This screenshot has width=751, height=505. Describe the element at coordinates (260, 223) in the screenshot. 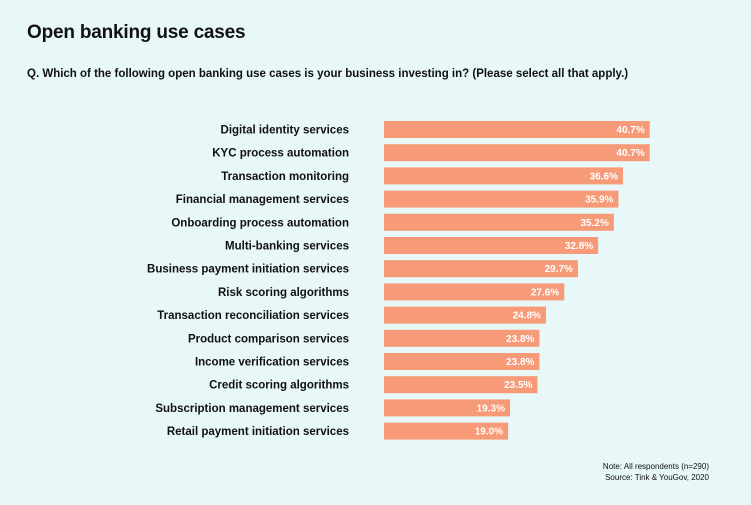

I see `category-label: Onboarding process automation` at that location.